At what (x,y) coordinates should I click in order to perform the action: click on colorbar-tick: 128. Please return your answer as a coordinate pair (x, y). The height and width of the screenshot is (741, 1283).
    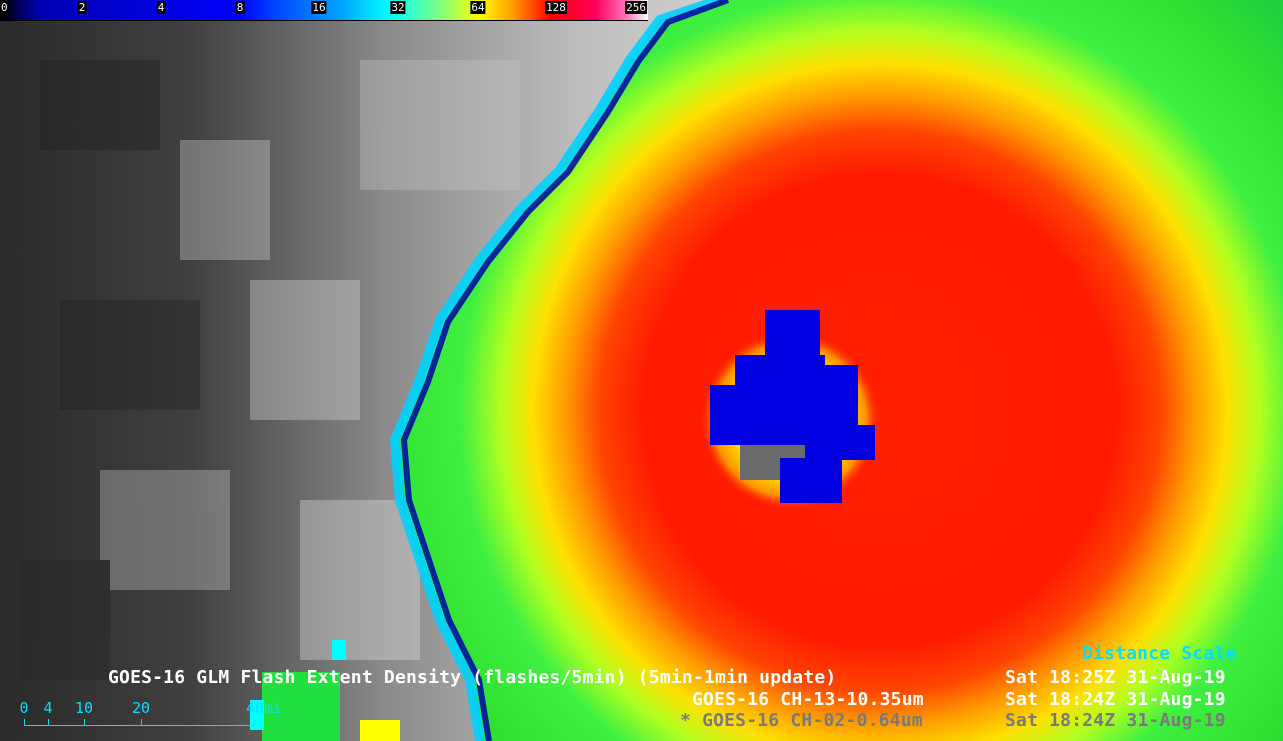
    Looking at the image, I should click on (556, 7).